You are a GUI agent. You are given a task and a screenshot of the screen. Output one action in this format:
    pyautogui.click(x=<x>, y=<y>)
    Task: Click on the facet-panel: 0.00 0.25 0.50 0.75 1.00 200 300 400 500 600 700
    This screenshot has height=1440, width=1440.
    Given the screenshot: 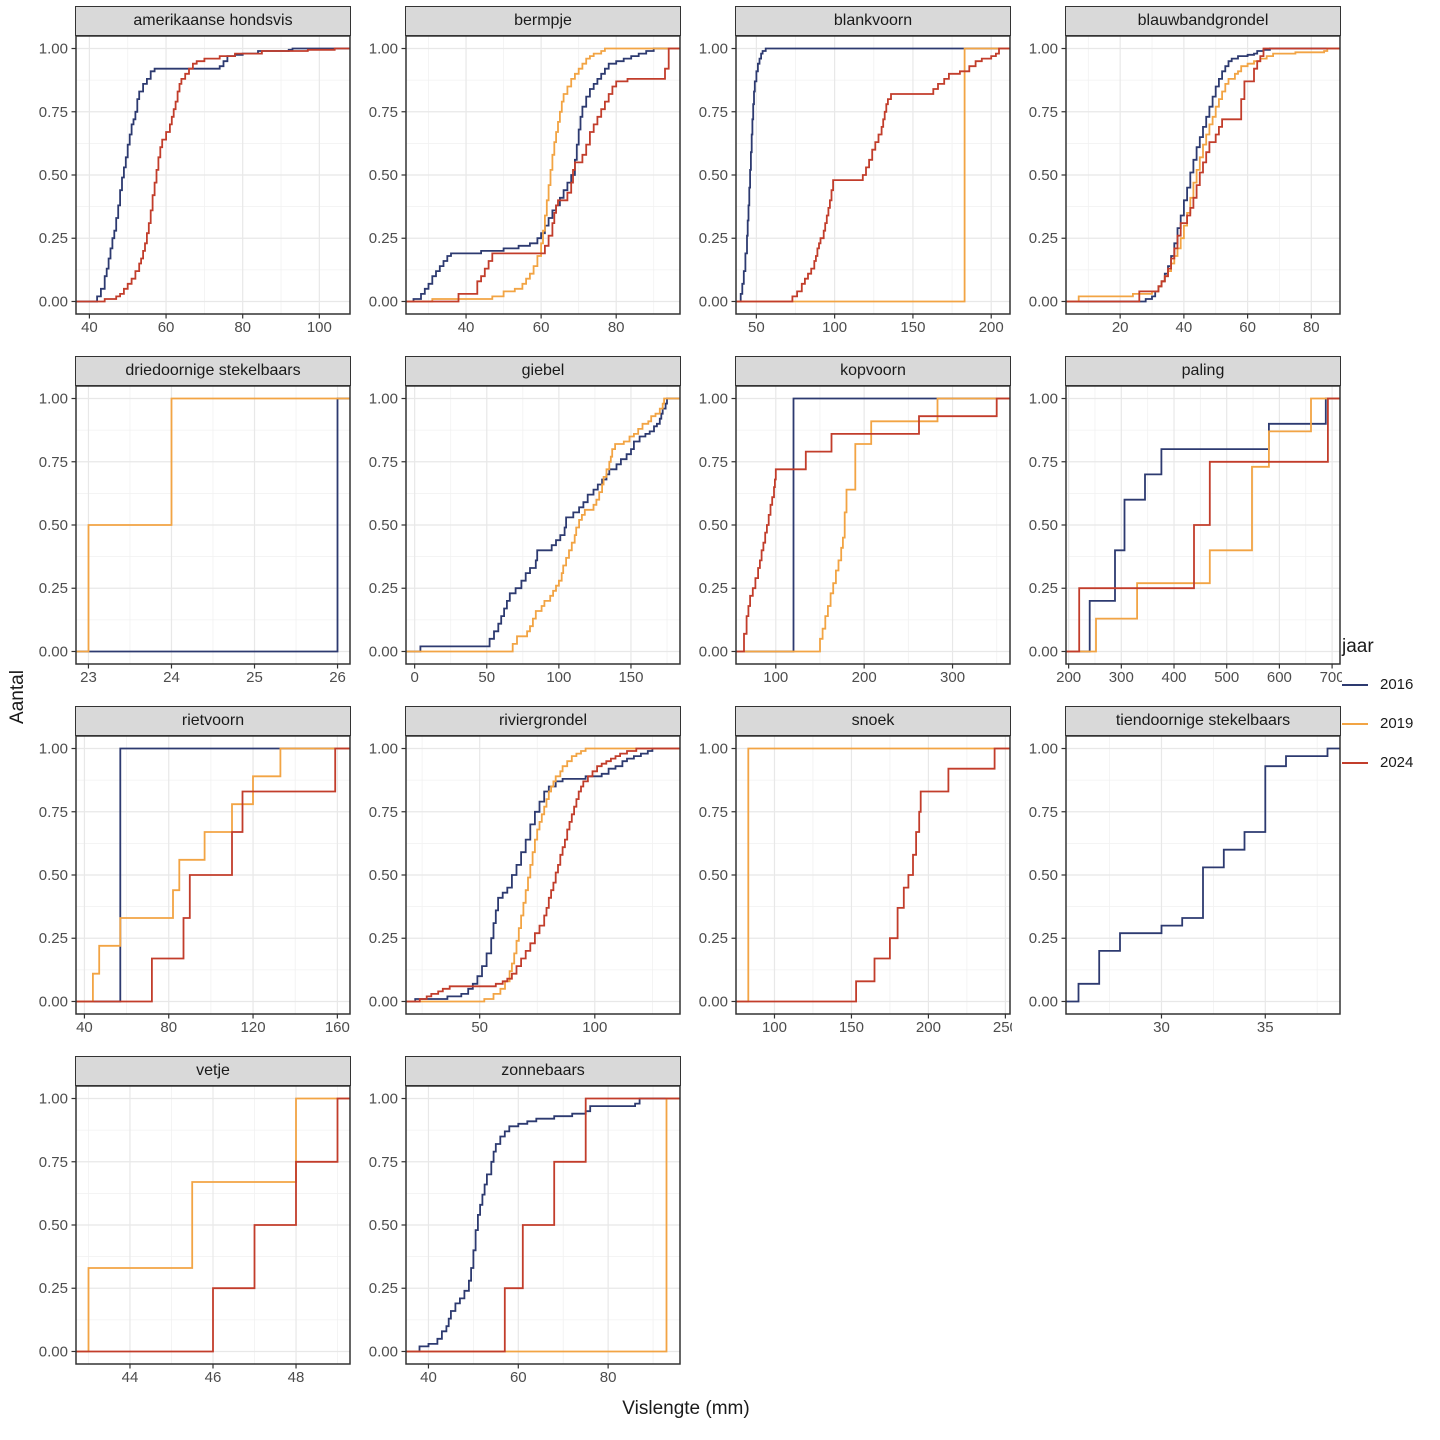 What is the action you would take?
    pyautogui.click(x=1185, y=535)
    